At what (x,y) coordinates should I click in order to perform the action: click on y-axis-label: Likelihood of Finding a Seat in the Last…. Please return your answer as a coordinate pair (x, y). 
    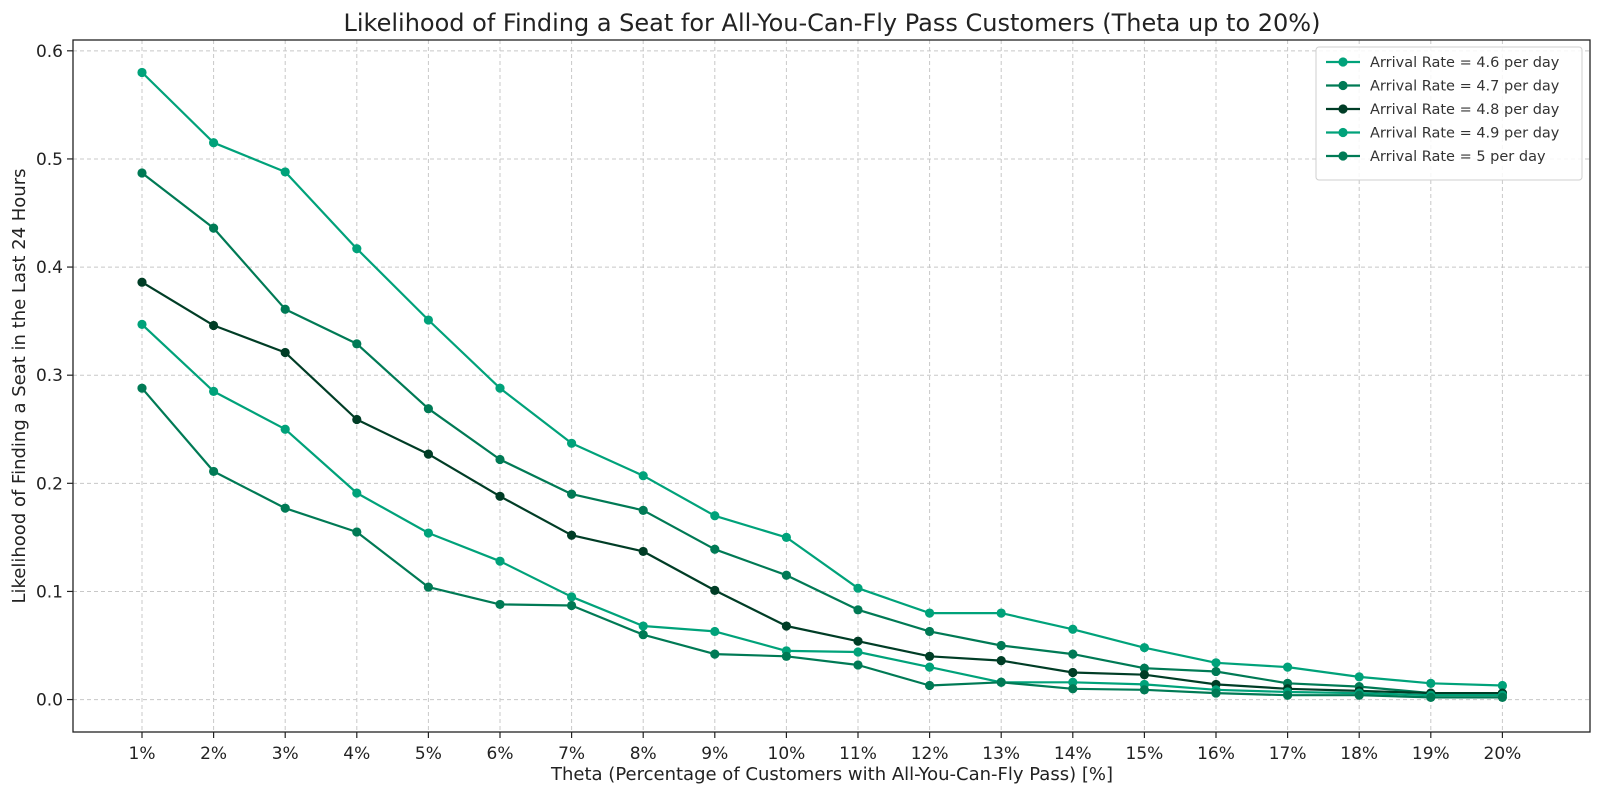
    Looking at the image, I should click on (19, 385).